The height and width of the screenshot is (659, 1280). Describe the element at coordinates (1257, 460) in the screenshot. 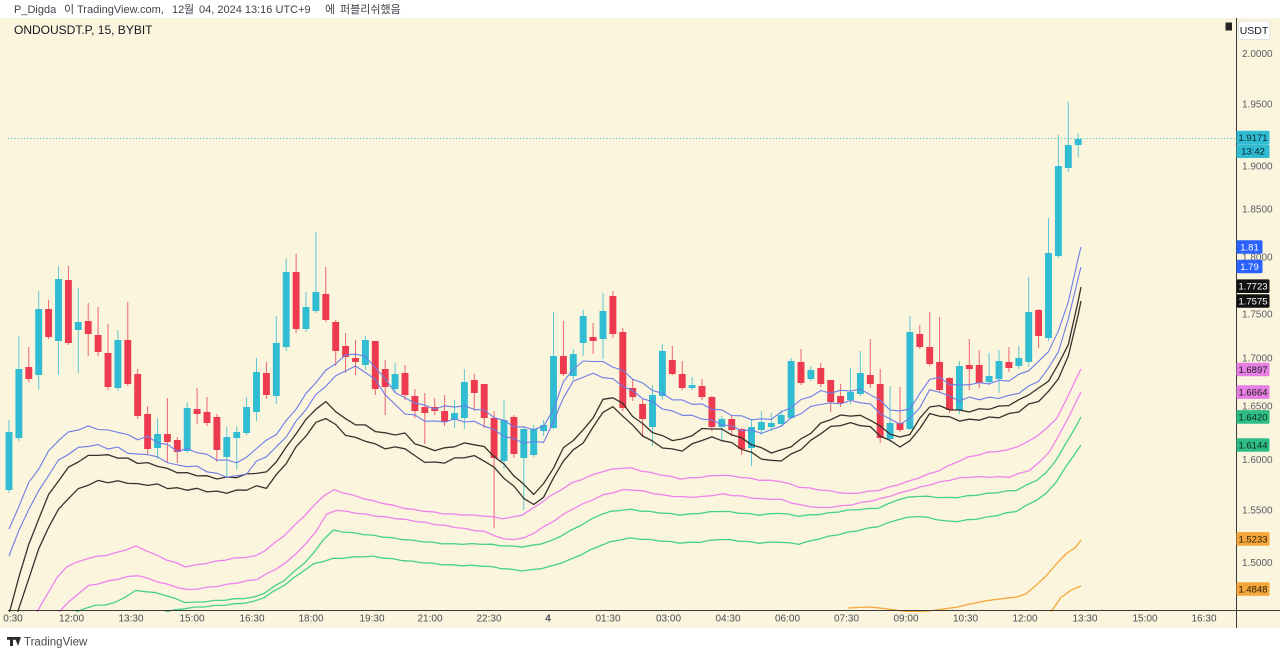

I see `svg-text: 1.6000` at that location.